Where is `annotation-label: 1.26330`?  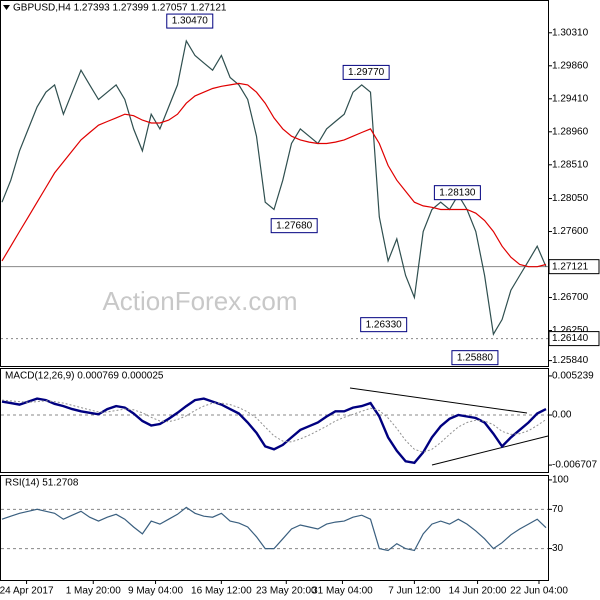
annotation-label: 1.26330 is located at coordinates (384, 324).